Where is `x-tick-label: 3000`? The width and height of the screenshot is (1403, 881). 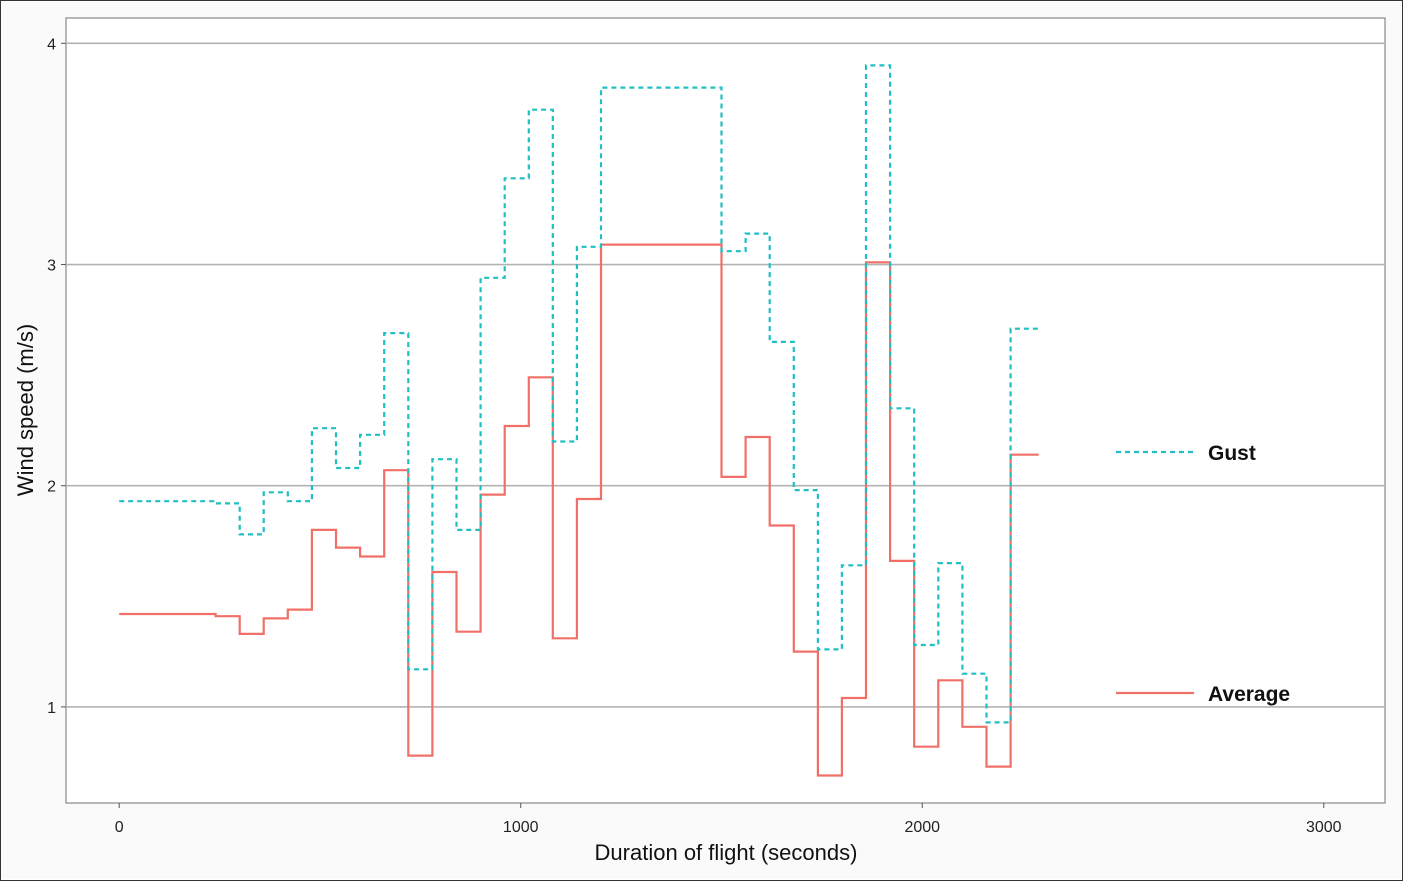 x-tick-label: 3000 is located at coordinates (1324, 827).